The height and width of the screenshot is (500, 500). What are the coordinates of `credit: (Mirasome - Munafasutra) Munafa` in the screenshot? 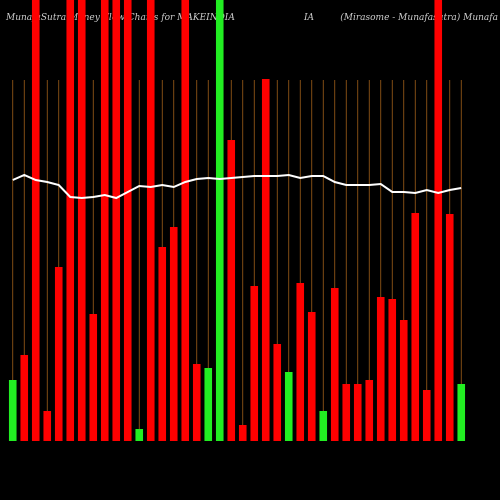 It's located at (419, 17).